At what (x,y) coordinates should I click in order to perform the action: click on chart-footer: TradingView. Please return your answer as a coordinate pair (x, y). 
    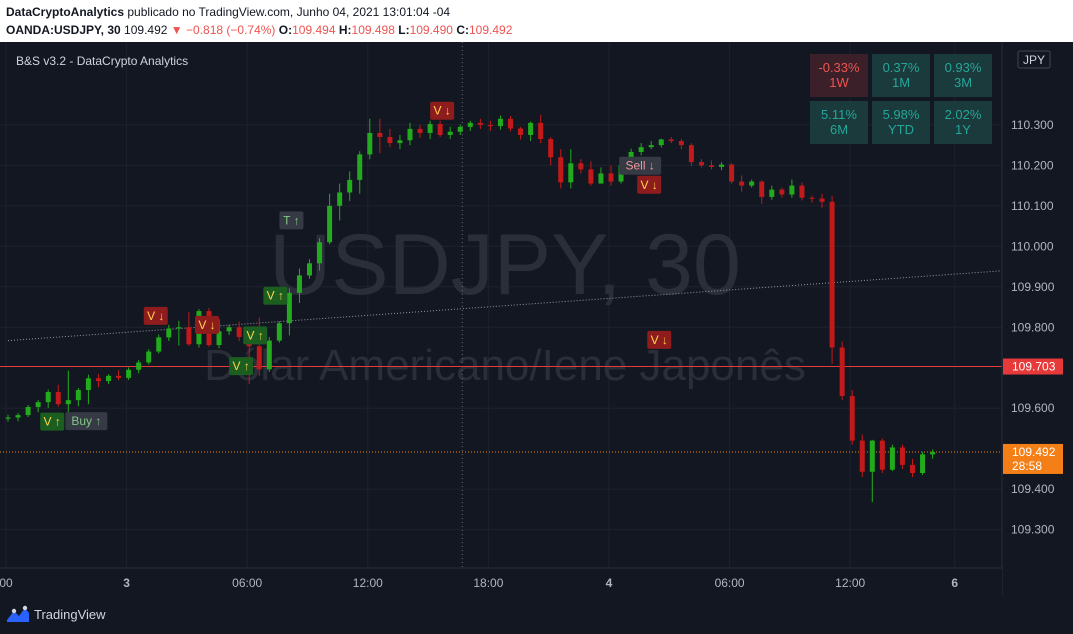
    Looking at the image, I should click on (536, 615).